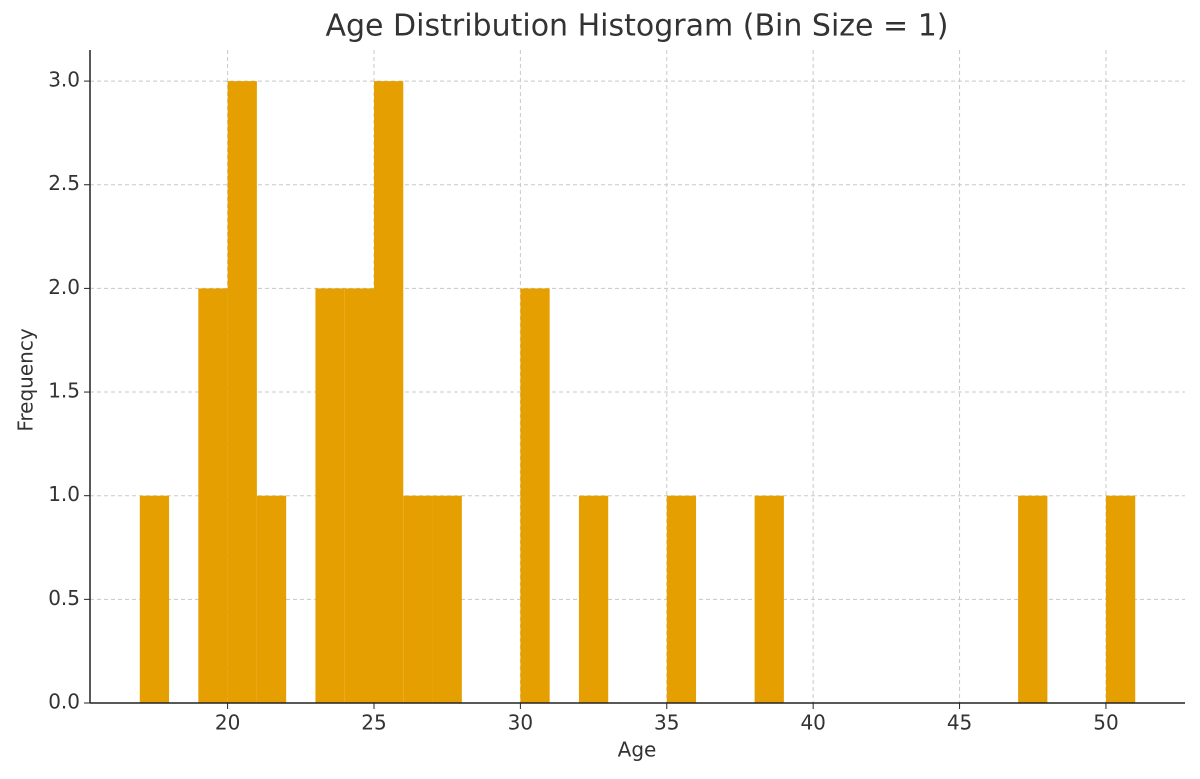  I want to click on y-tick-label: 2.0, so click(64, 287).